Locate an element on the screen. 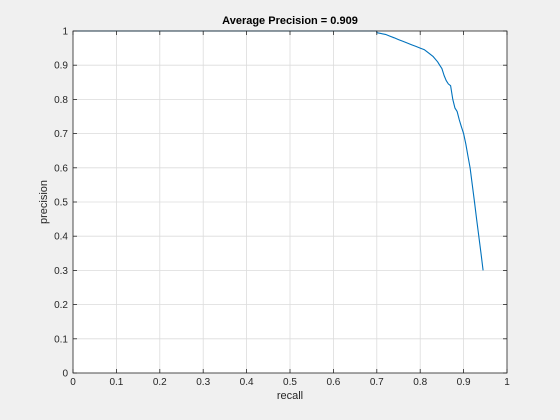  x-tick-label: 0.1 is located at coordinates (116, 382).